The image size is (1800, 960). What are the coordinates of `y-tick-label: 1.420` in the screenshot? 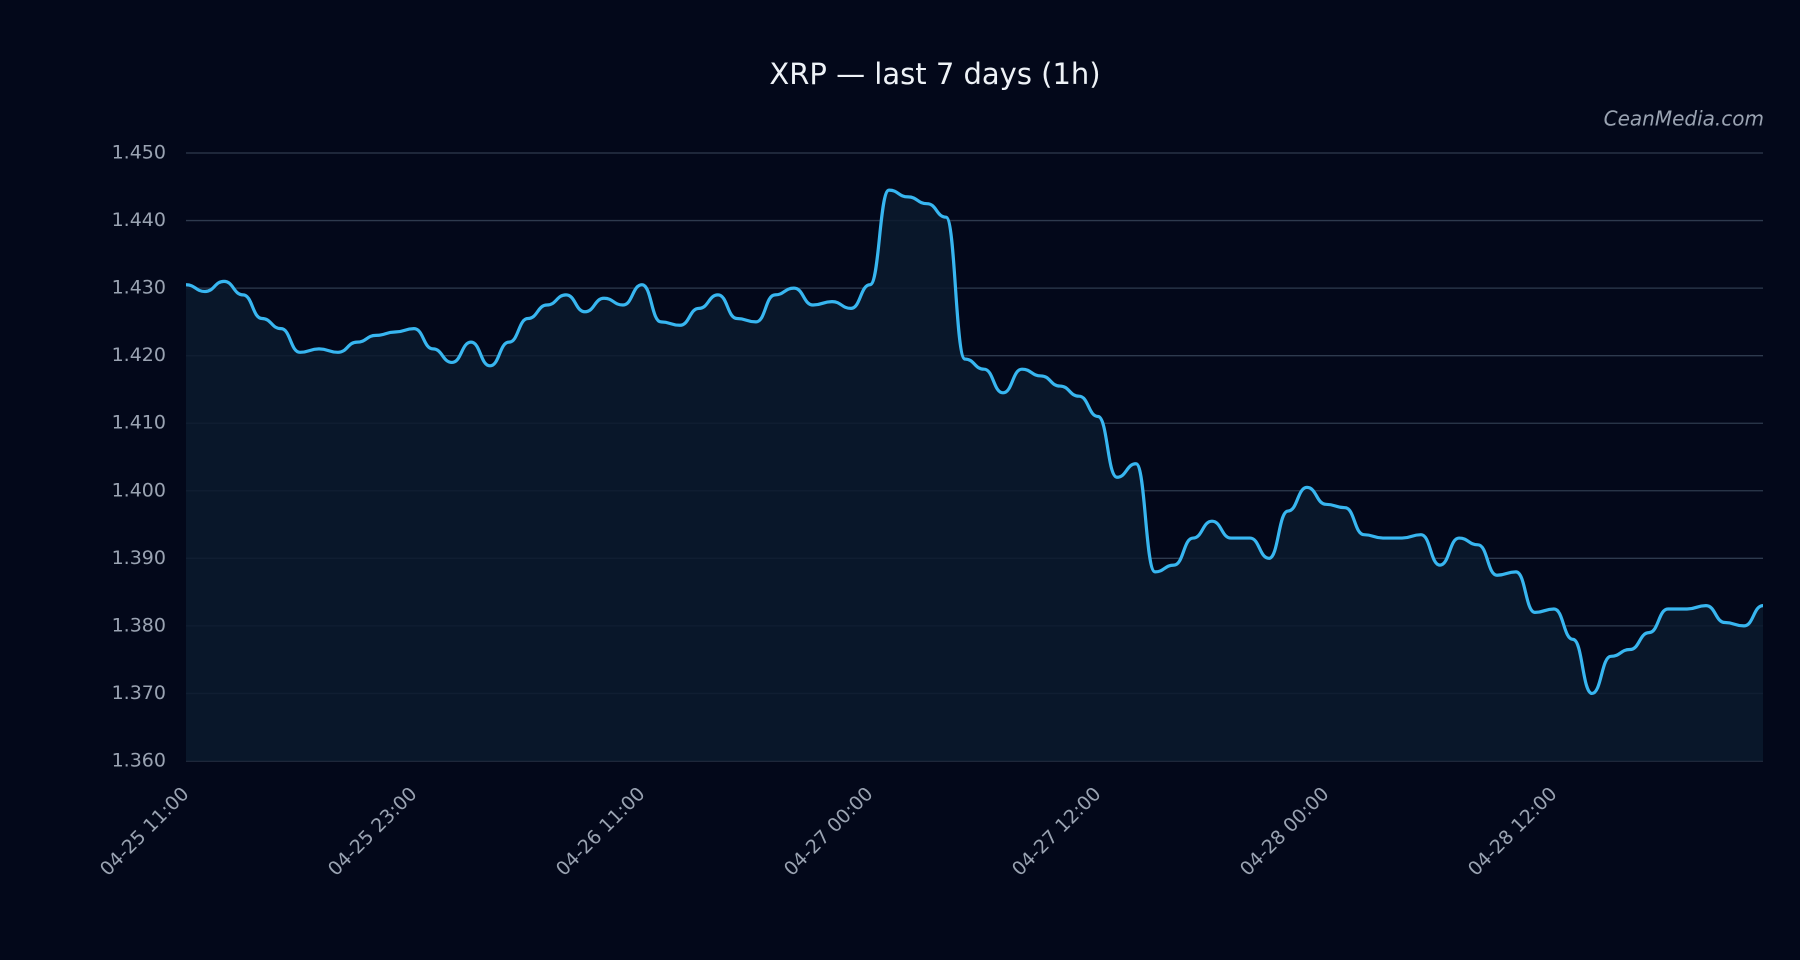 It's located at (139, 355).